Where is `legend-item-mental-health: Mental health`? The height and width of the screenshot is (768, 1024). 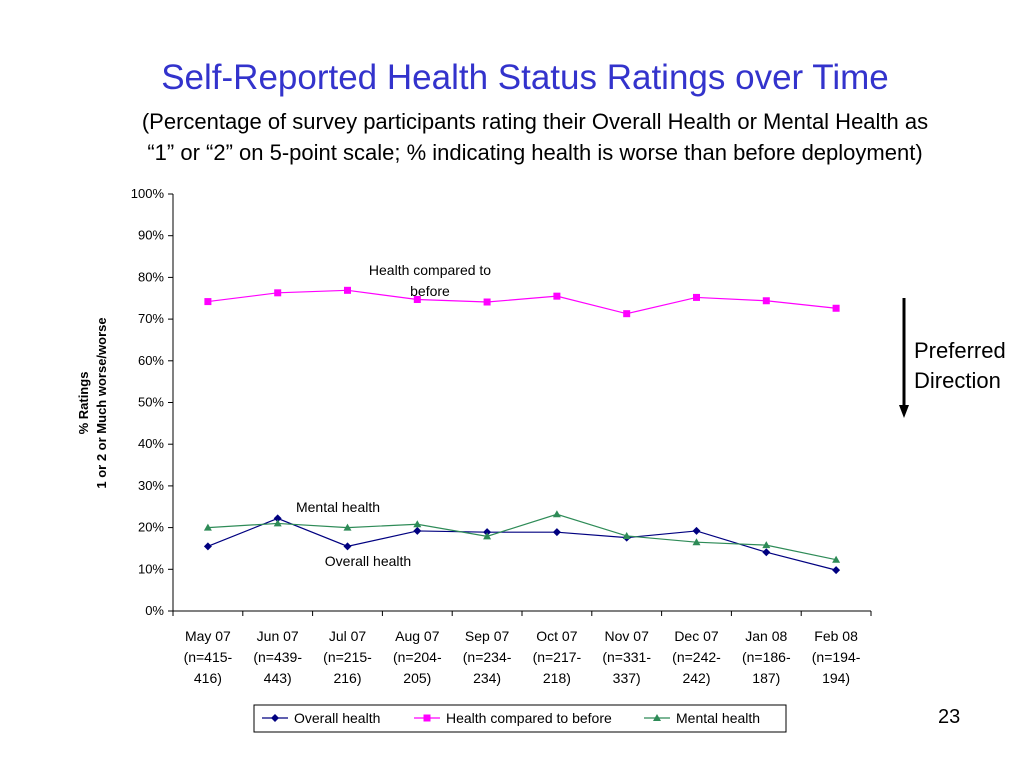 legend-item-mental-health: Mental health is located at coordinates (702, 718).